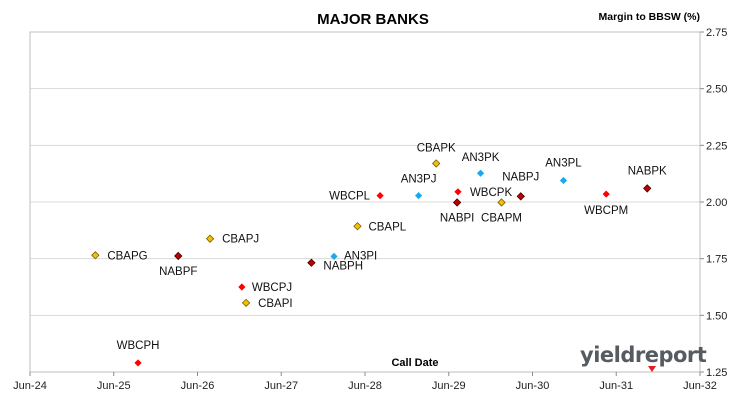 The width and height of the screenshot is (730, 400). I want to click on point-label: CBAPJ, so click(240, 240).